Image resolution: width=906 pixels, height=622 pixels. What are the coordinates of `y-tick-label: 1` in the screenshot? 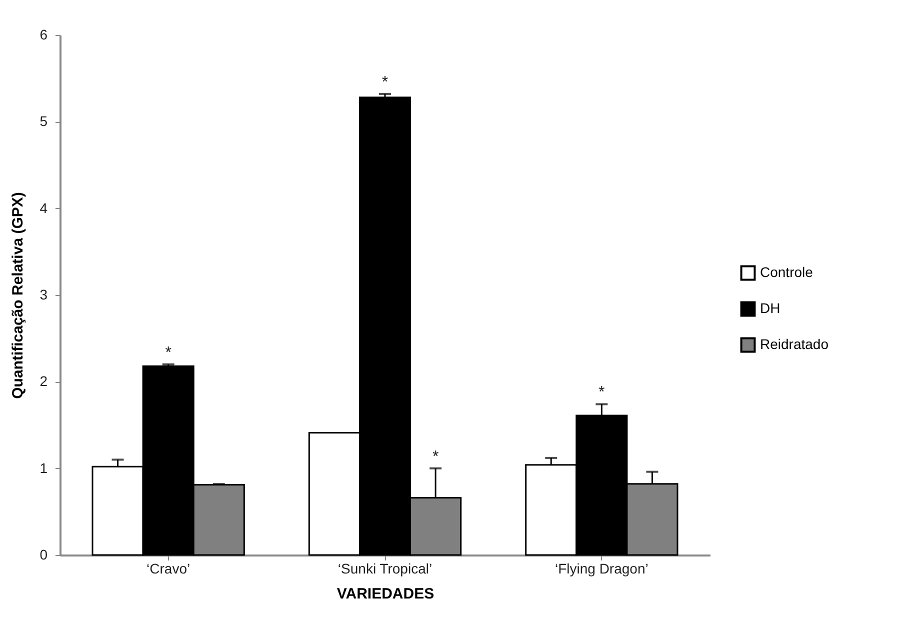 It's located at (44, 468).